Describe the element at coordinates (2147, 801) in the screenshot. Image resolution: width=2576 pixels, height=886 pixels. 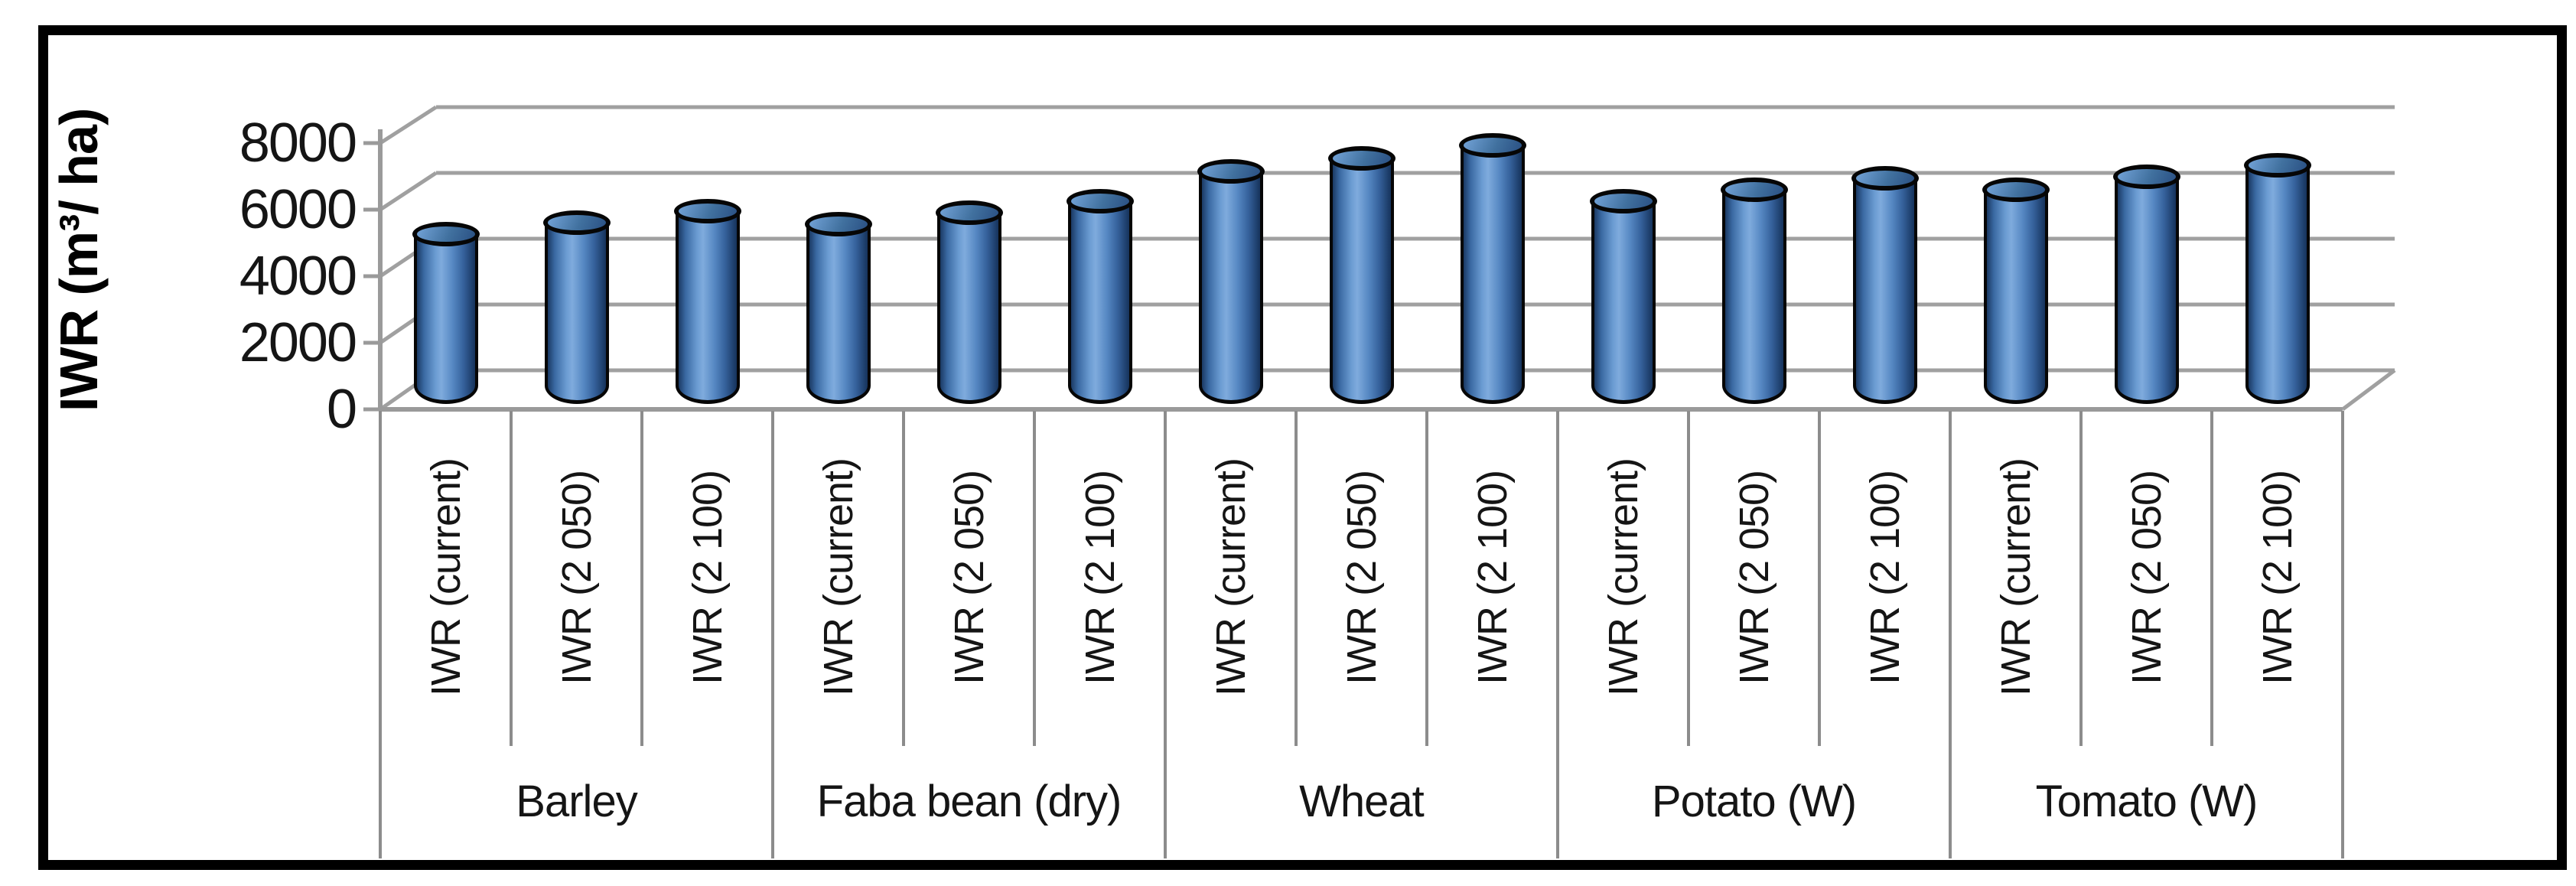
I see `group-label: Tomato (W)` at that location.